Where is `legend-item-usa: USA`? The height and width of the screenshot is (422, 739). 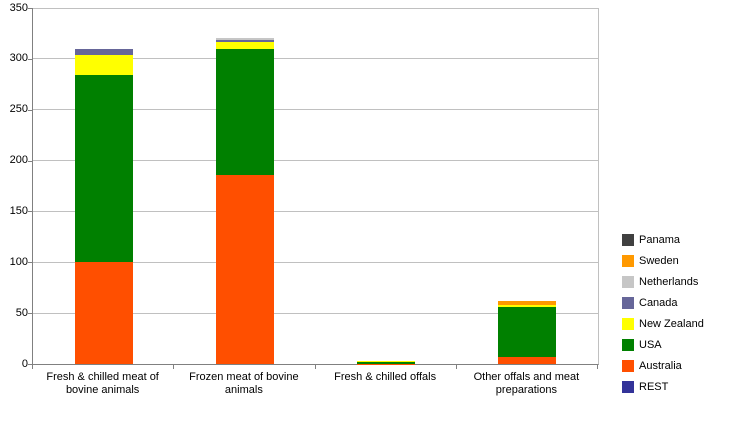 legend-item-usa: USA is located at coordinates (663, 345).